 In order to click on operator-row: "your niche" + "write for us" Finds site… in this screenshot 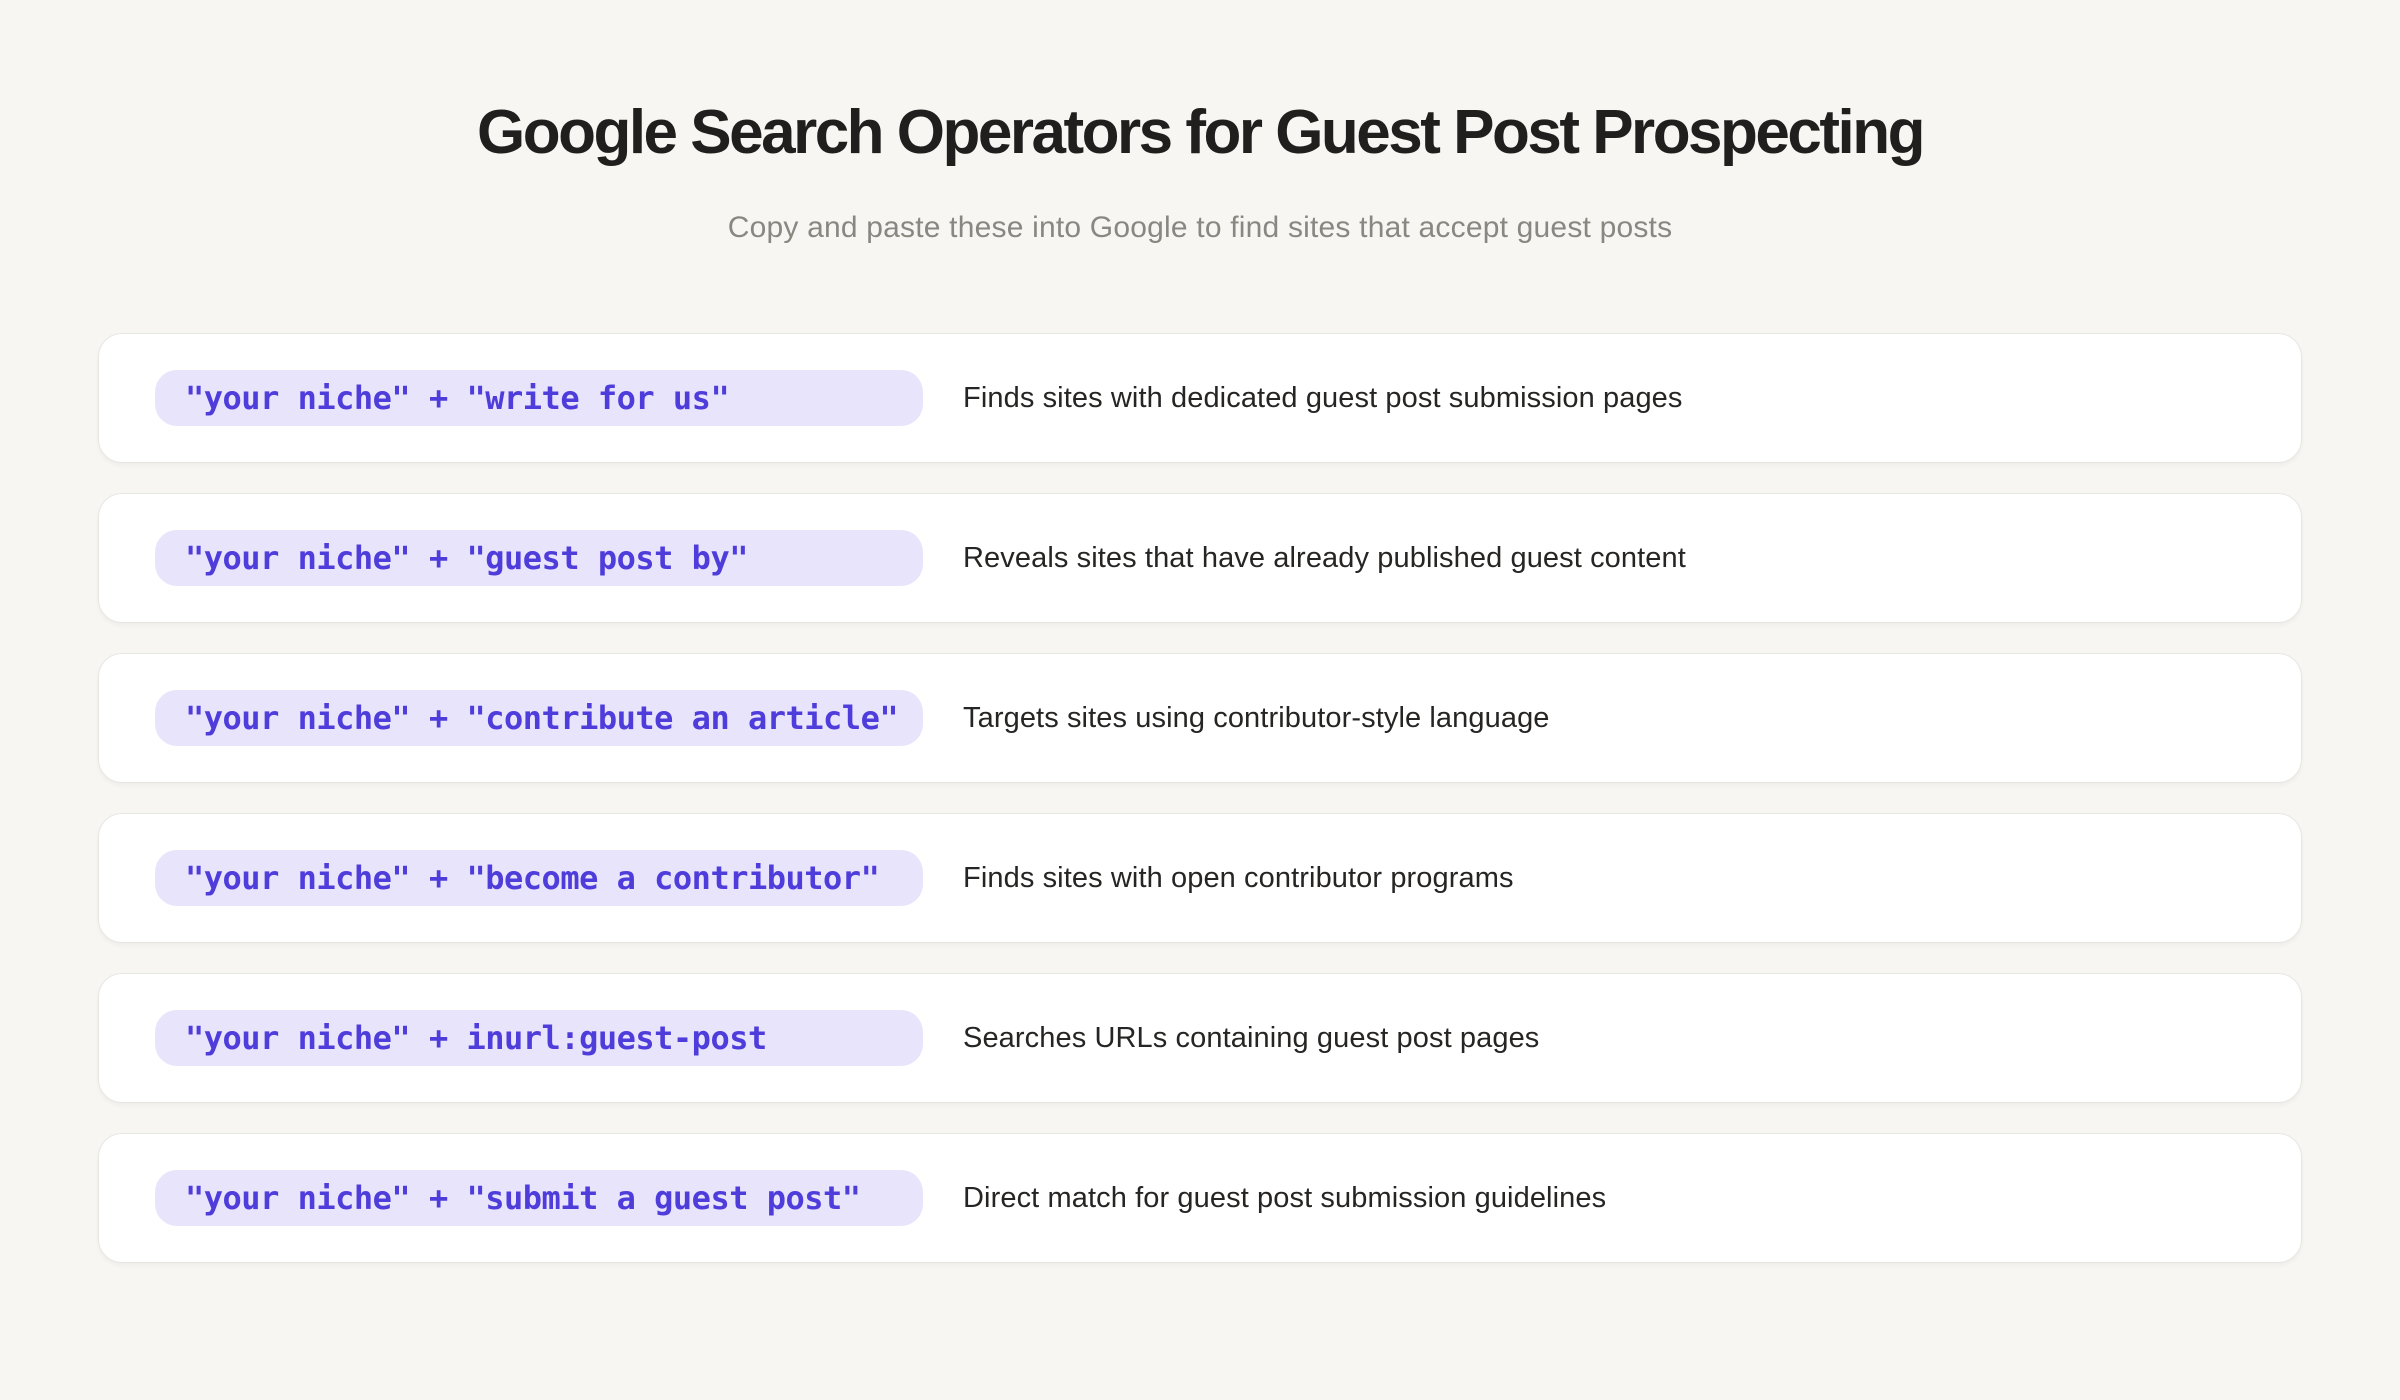, I will do `click(1200, 398)`.